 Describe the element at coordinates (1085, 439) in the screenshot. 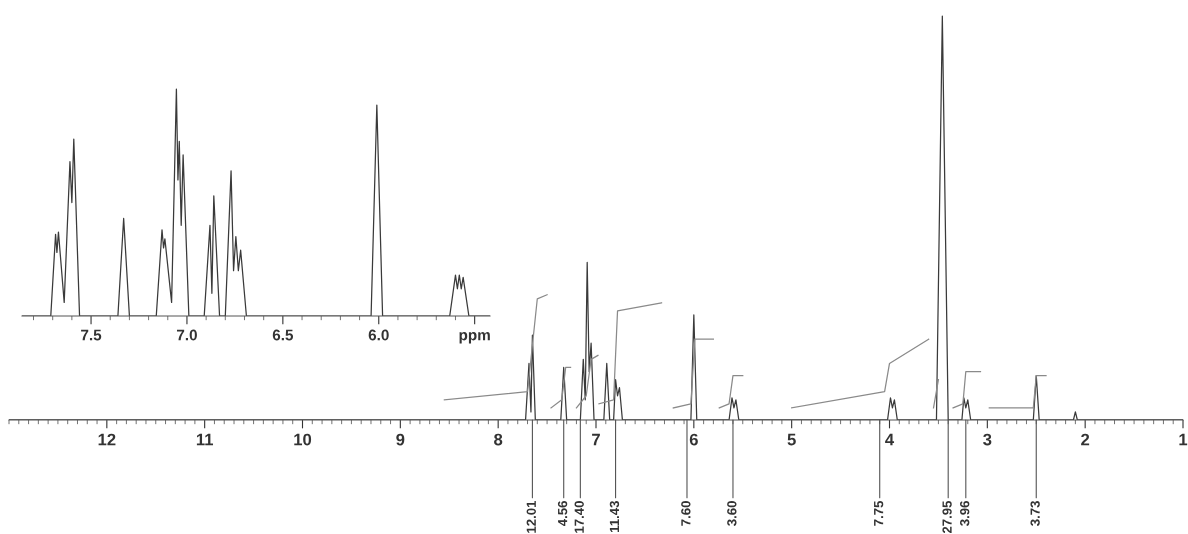

I see `x-tick-label: 2` at that location.